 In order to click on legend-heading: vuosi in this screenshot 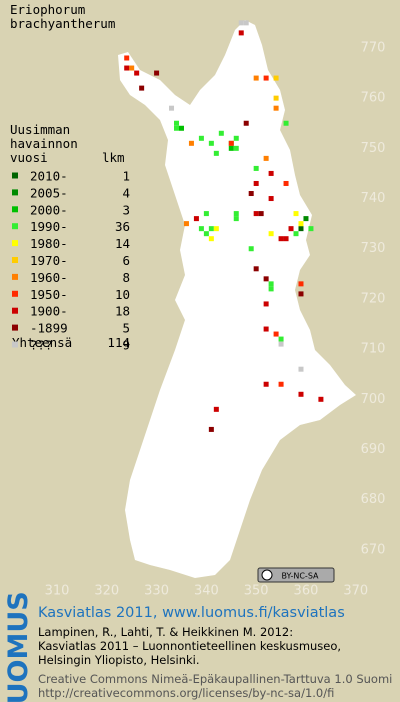, I will do `click(29, 157)`.